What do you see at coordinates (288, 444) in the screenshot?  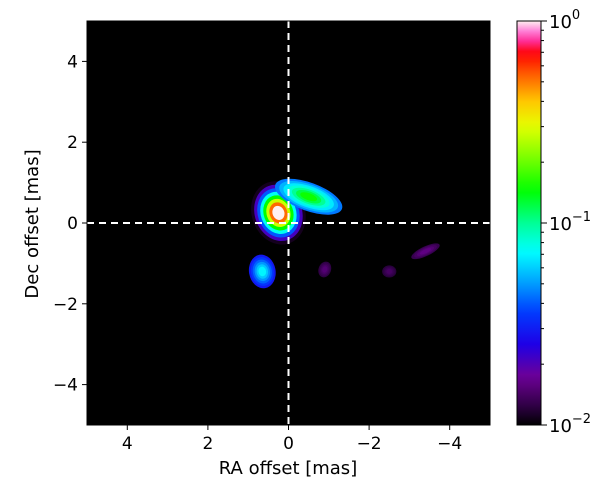 I see `x-tick-label: 0` at bounding box center [288, 444].